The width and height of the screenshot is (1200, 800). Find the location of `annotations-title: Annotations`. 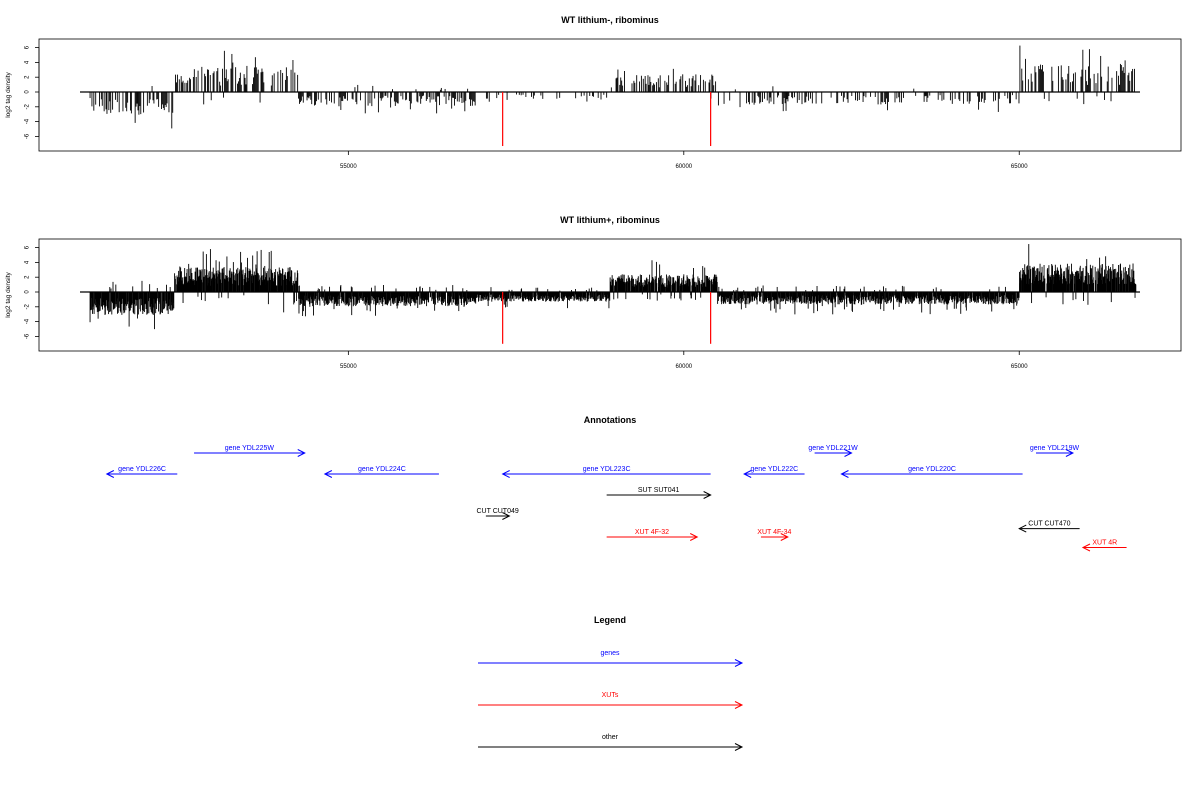

annotations-title: Annotations is located at coordinates (610, 420).